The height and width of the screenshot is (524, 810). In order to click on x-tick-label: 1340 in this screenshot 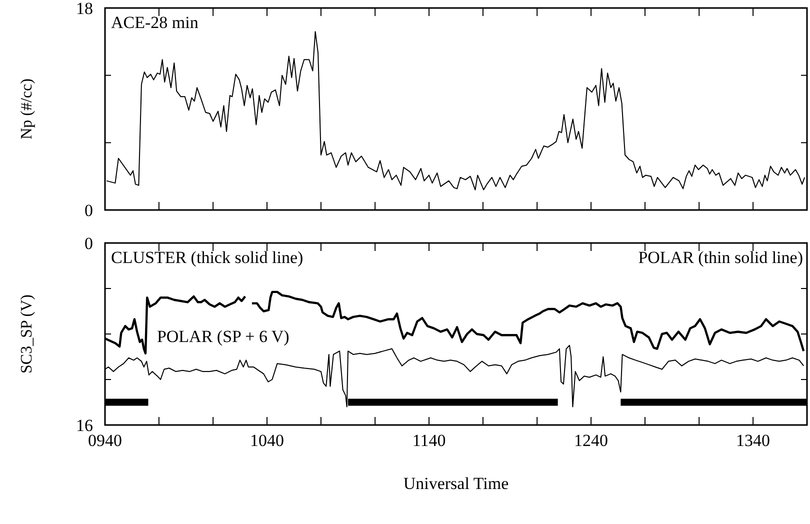, I will do `click(753, 440)`.